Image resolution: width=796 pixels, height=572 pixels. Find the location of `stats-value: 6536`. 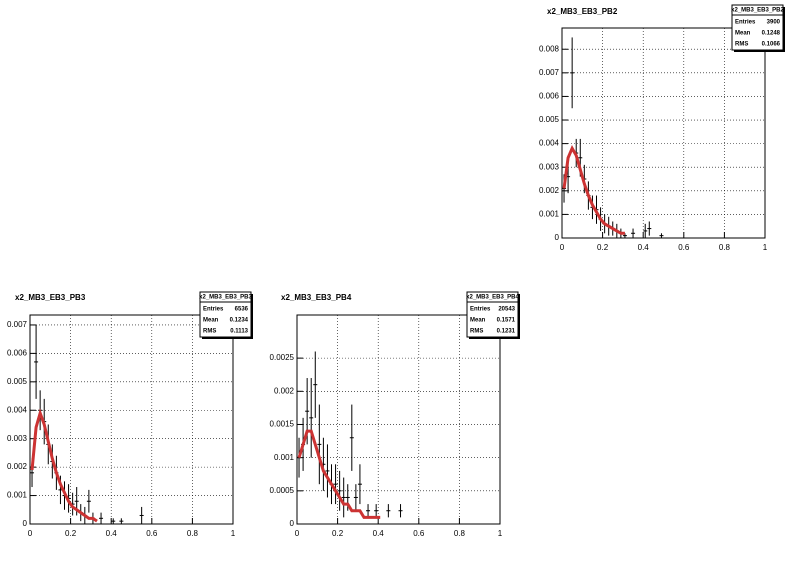

stats-value: 6536 is located at coordinates (242, 310).